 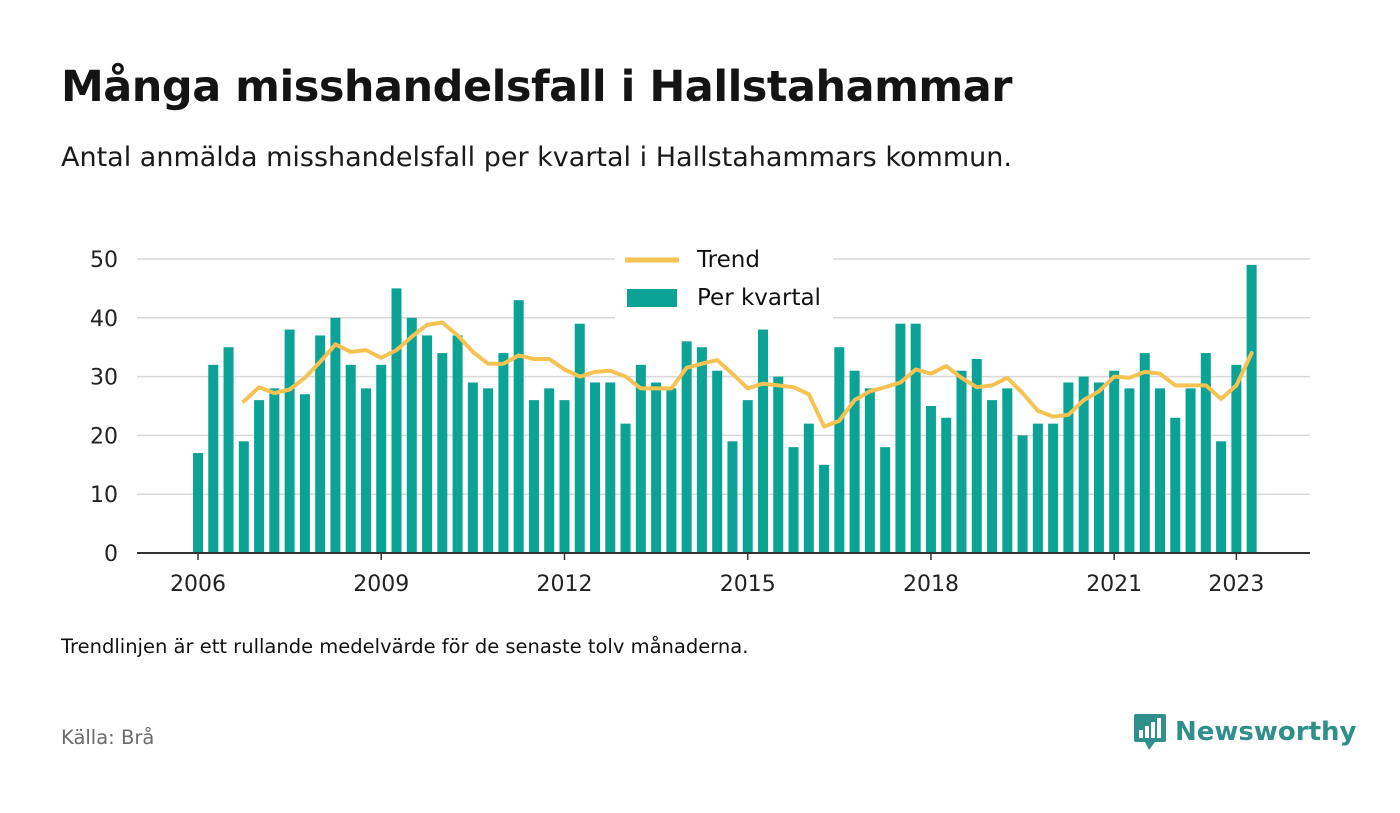 I want to click on trend-series, so click(x=747, y=374).